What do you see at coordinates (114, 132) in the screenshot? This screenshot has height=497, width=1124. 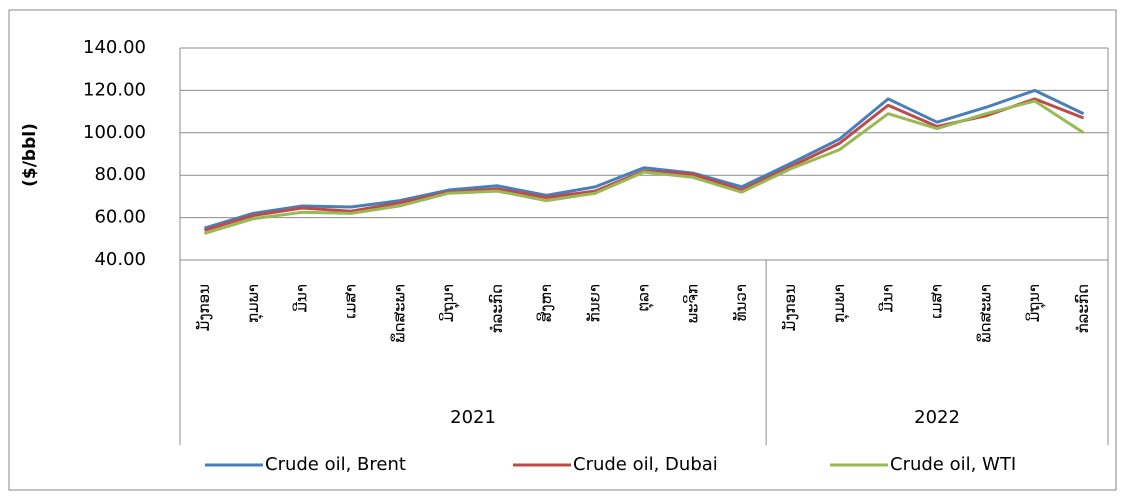 I see `y-tick-label: 100.00` at bounding box center [114, 132].